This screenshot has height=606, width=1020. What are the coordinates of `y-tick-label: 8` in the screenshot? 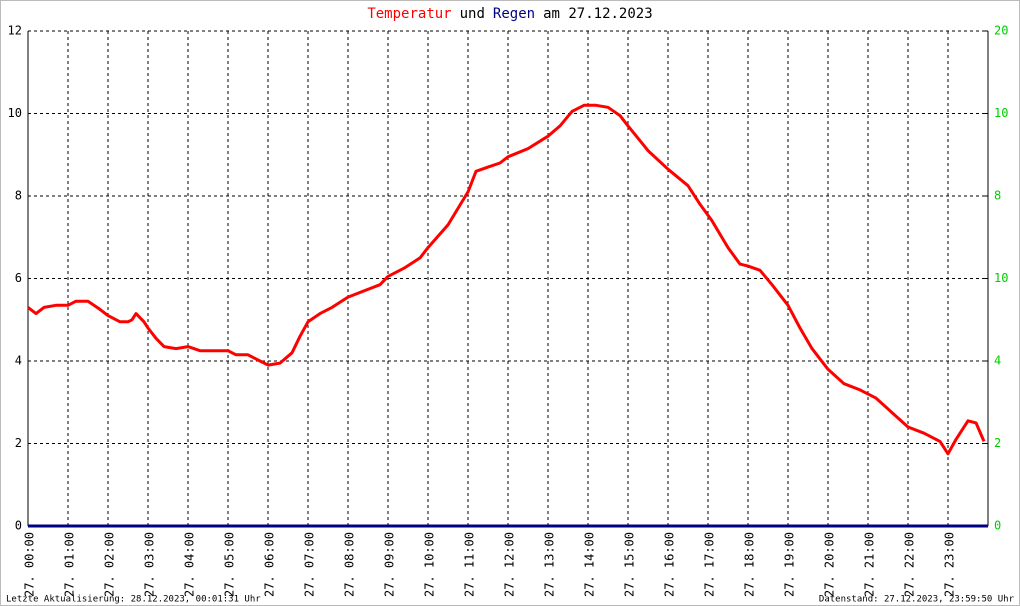 It's located at (18, 196).